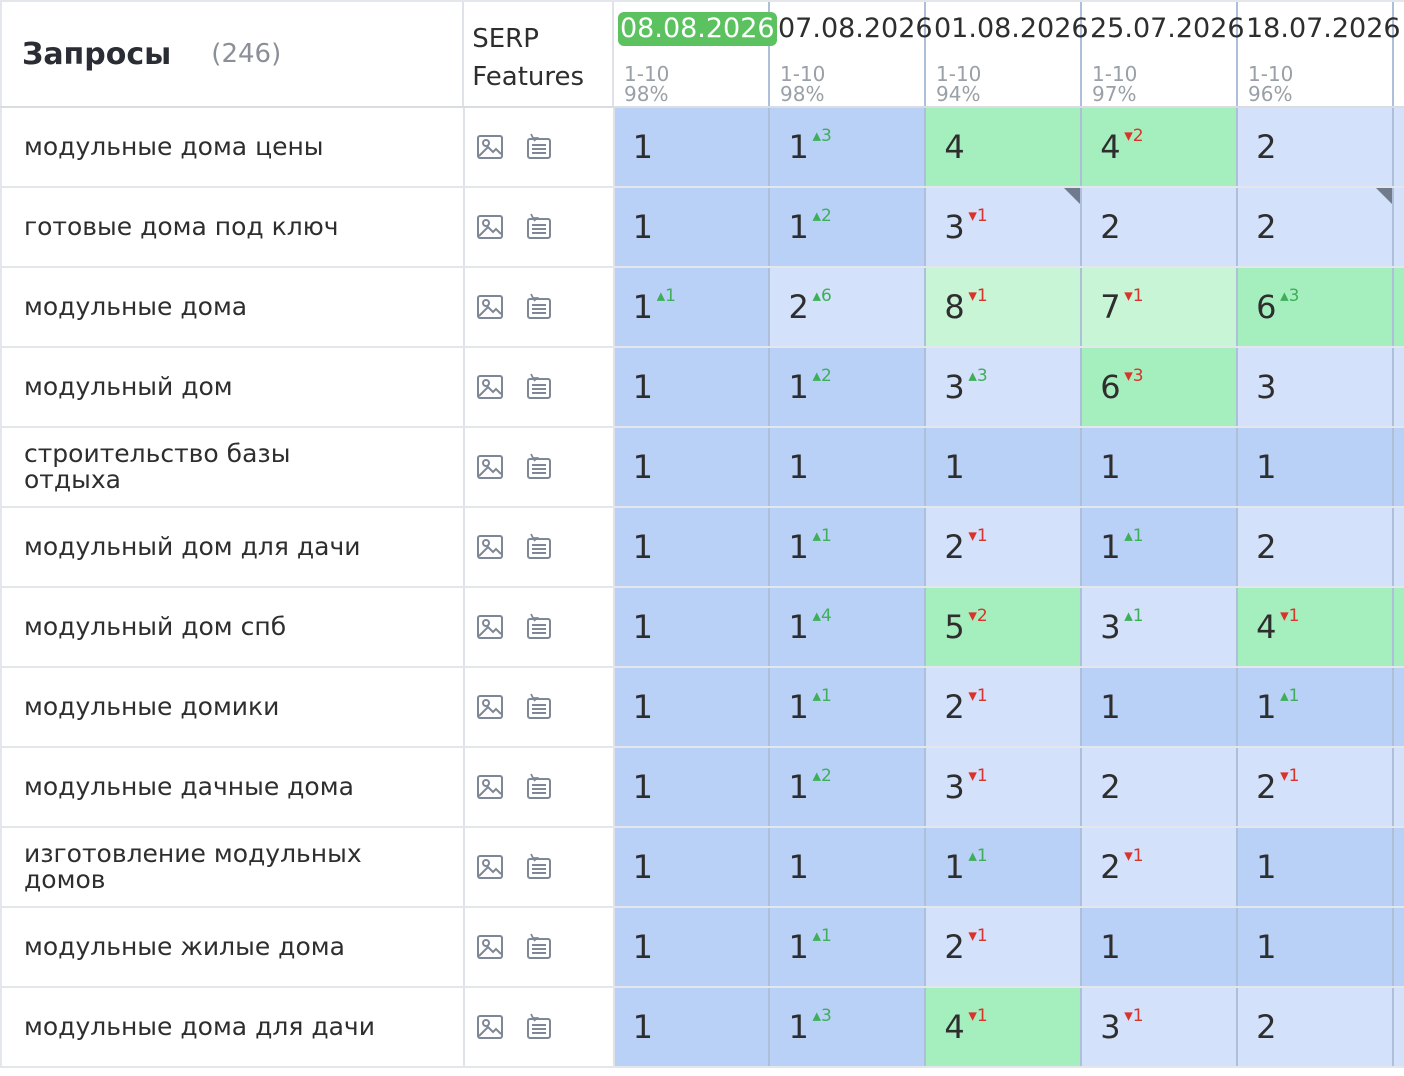 The height and width of the screenshot is (1076, 1404). I want to click on query-cell: модульный дом спб, so click(232, 627).